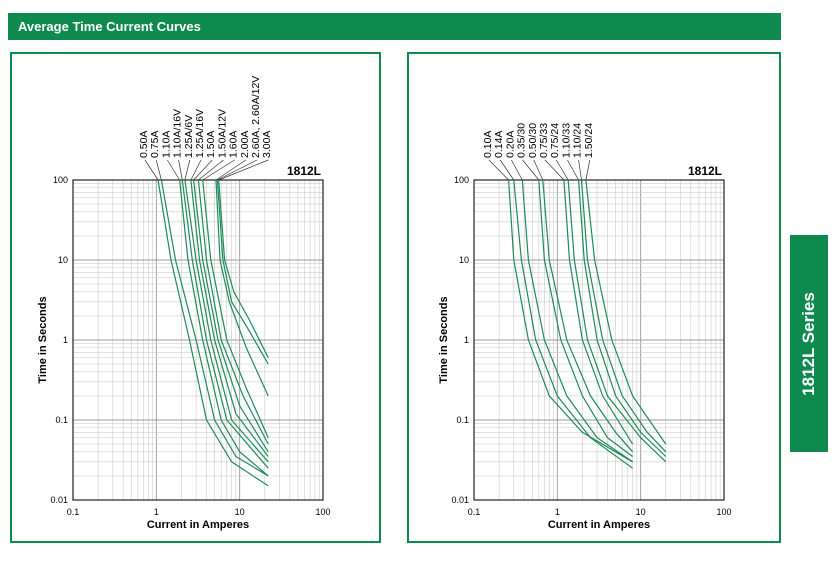  What do you see at coordinates (589, 140) in the screenshot?
I see `series-label: 1.50/24` at bounding box center [589, 140].